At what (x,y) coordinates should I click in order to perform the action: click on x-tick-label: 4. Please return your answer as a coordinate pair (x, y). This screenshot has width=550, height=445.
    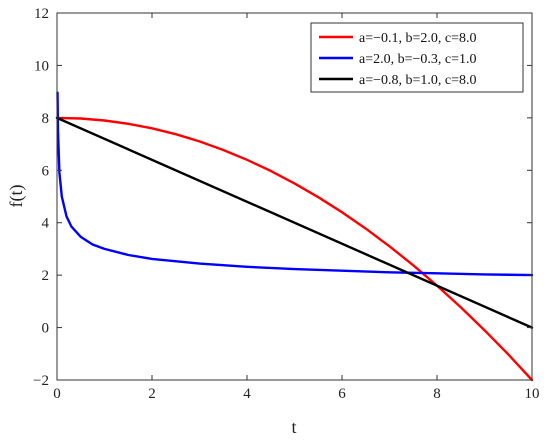
    Looking at the image, I should click on (247, 394).